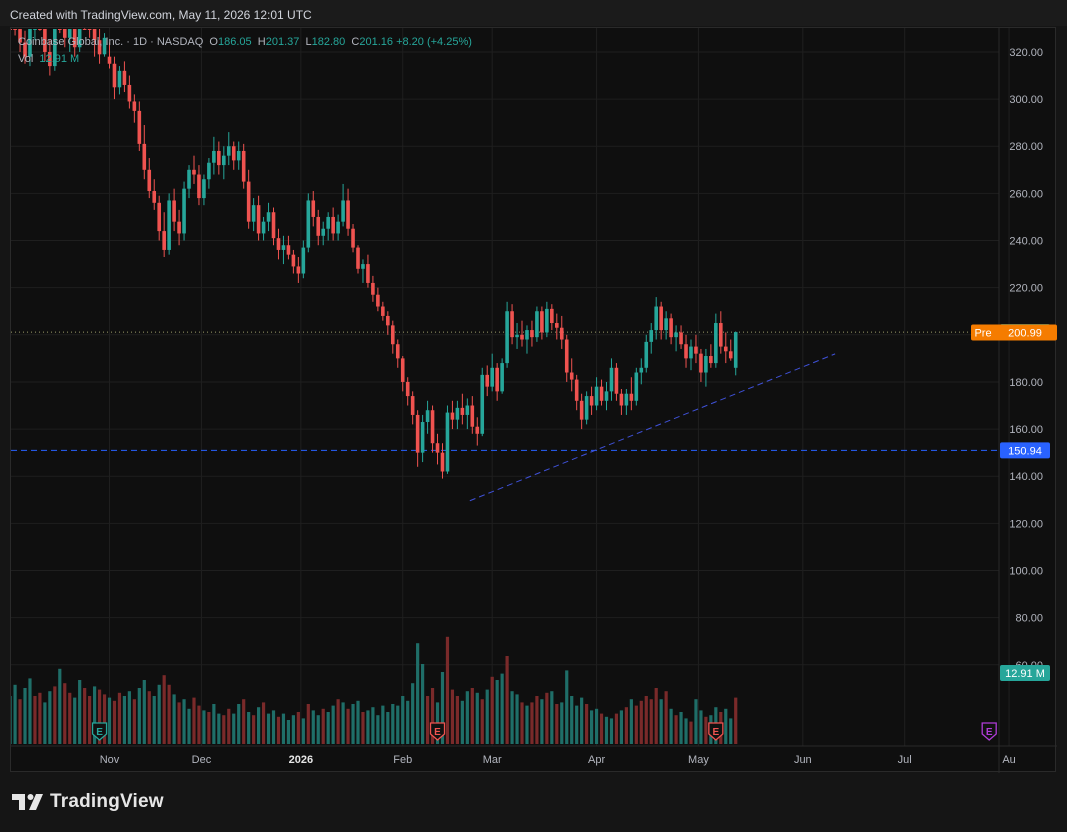 The width and height of the screenshot is (1067, 832). What do you see at coordinates (328, 42) in the screenshot?
I see `low-value: 182.80` at bounding box center [328, 42].